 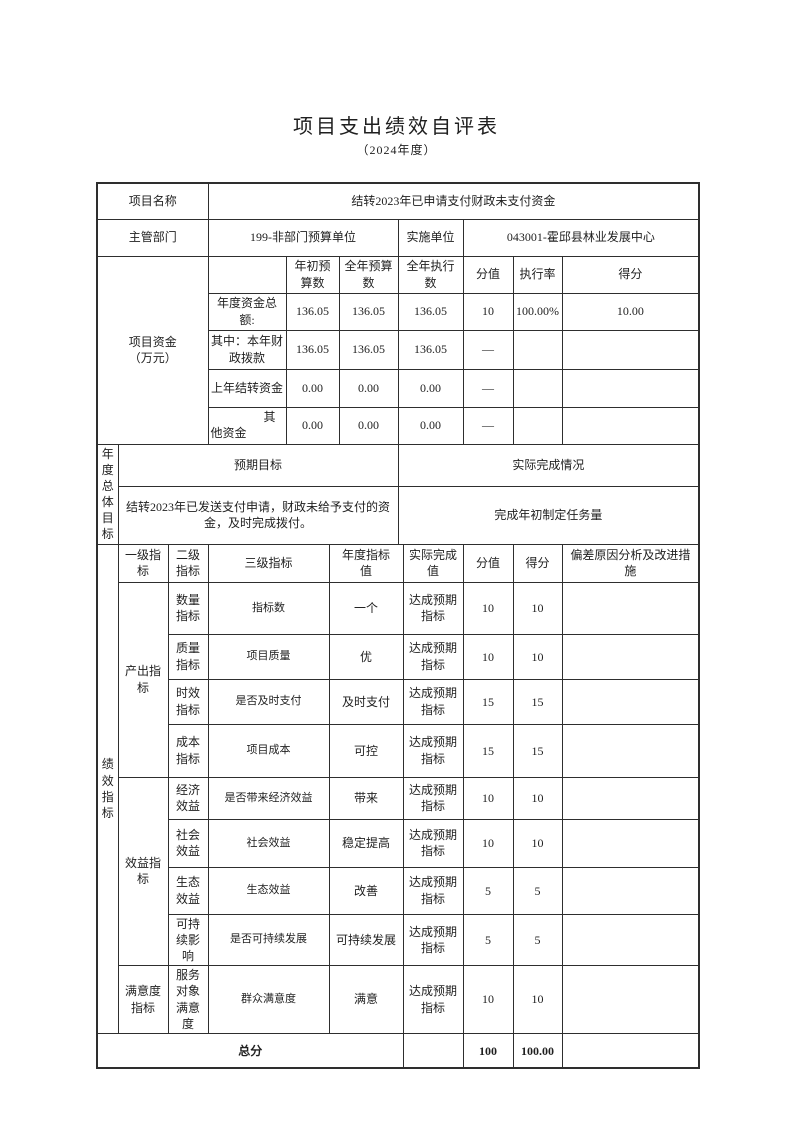 I want to click on fund-row-label-other: 其 他资金, so click(x=247, y=425).